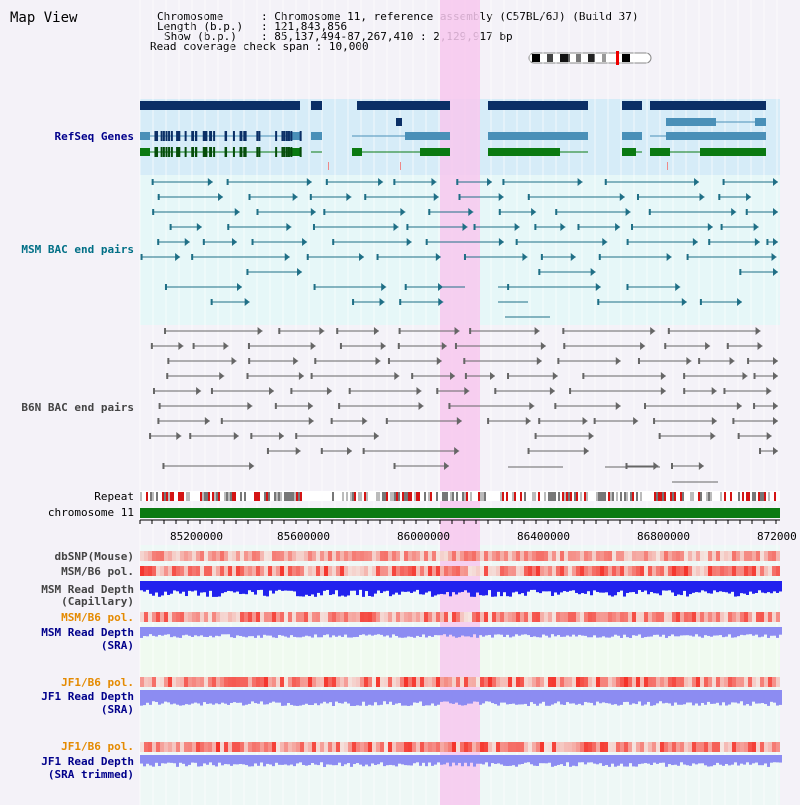 The width and height of the screenshot is (800, 805). What do you see at coordinates (543, 536) in the screenshot?
I see `axis-tick-label: 86400000` at bounding box center [543, 536].